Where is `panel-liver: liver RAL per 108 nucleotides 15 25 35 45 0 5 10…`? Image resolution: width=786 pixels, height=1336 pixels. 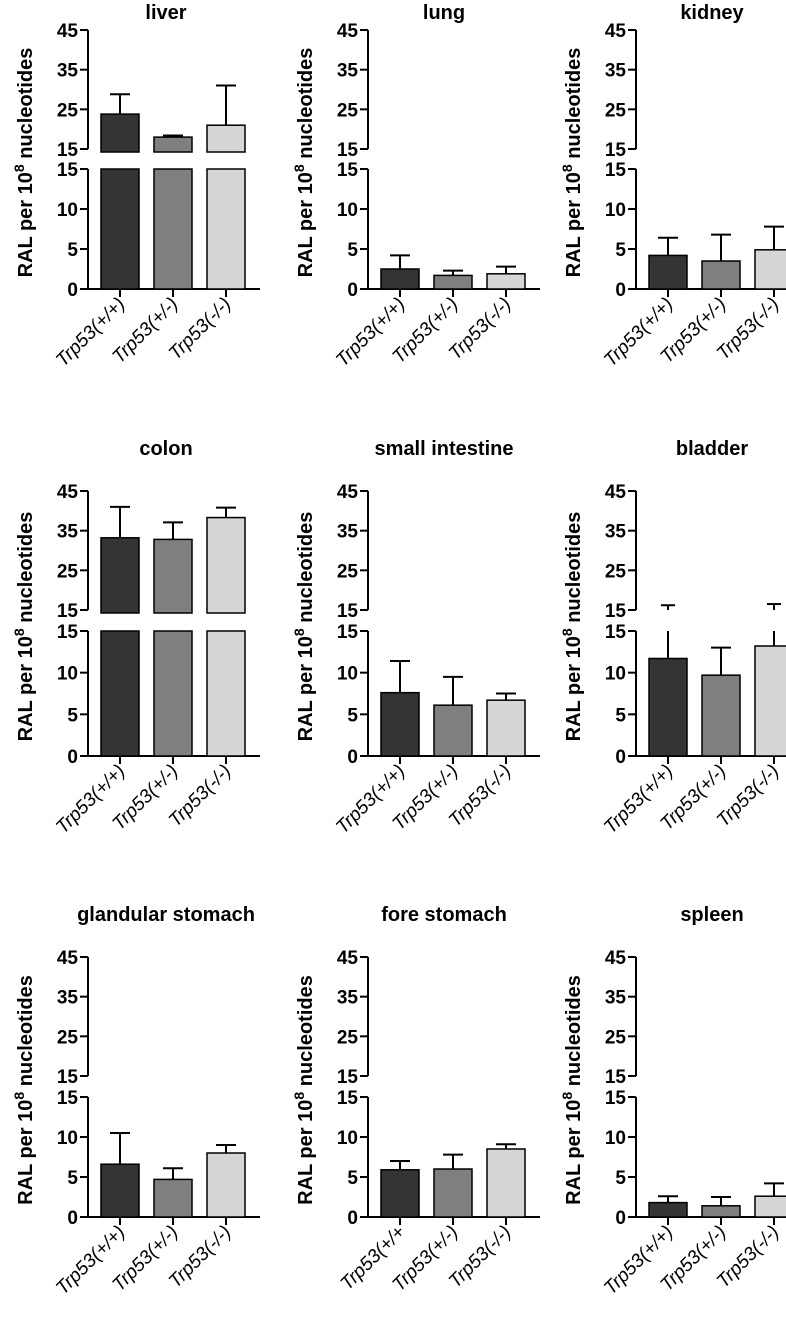
panel-liver: liver RAL per 108 nucleotides 15 25 35 45 0 5 10… is located at coordinates (135, 186).